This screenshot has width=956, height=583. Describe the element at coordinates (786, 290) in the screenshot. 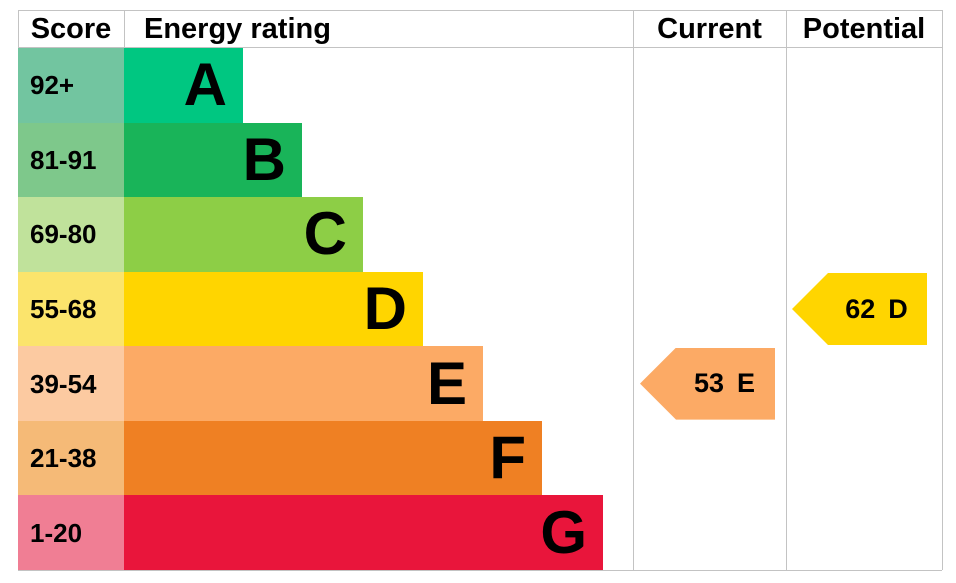

I see `grid-line-potential-divider` at that location.